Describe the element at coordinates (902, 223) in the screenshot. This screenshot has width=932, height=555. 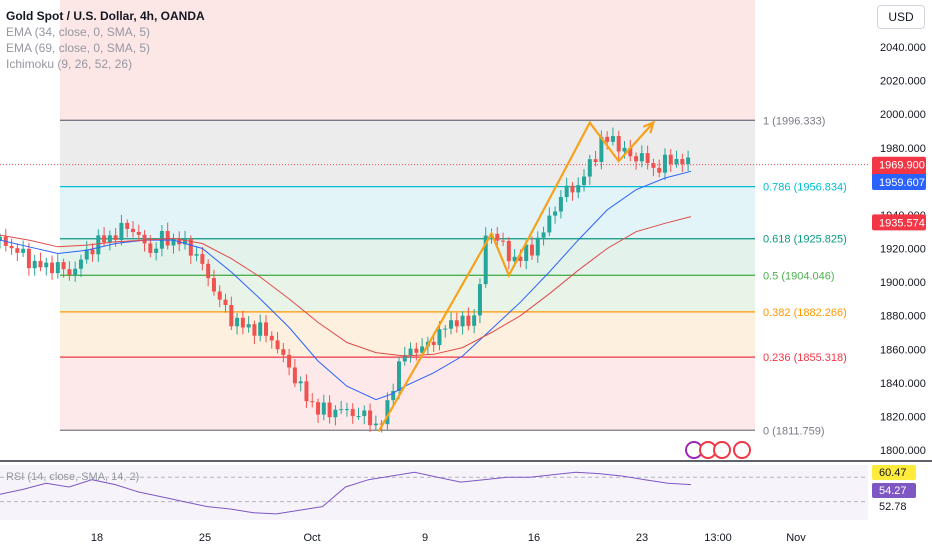
I see `price-tag-label-2: 1935.574` at that location.